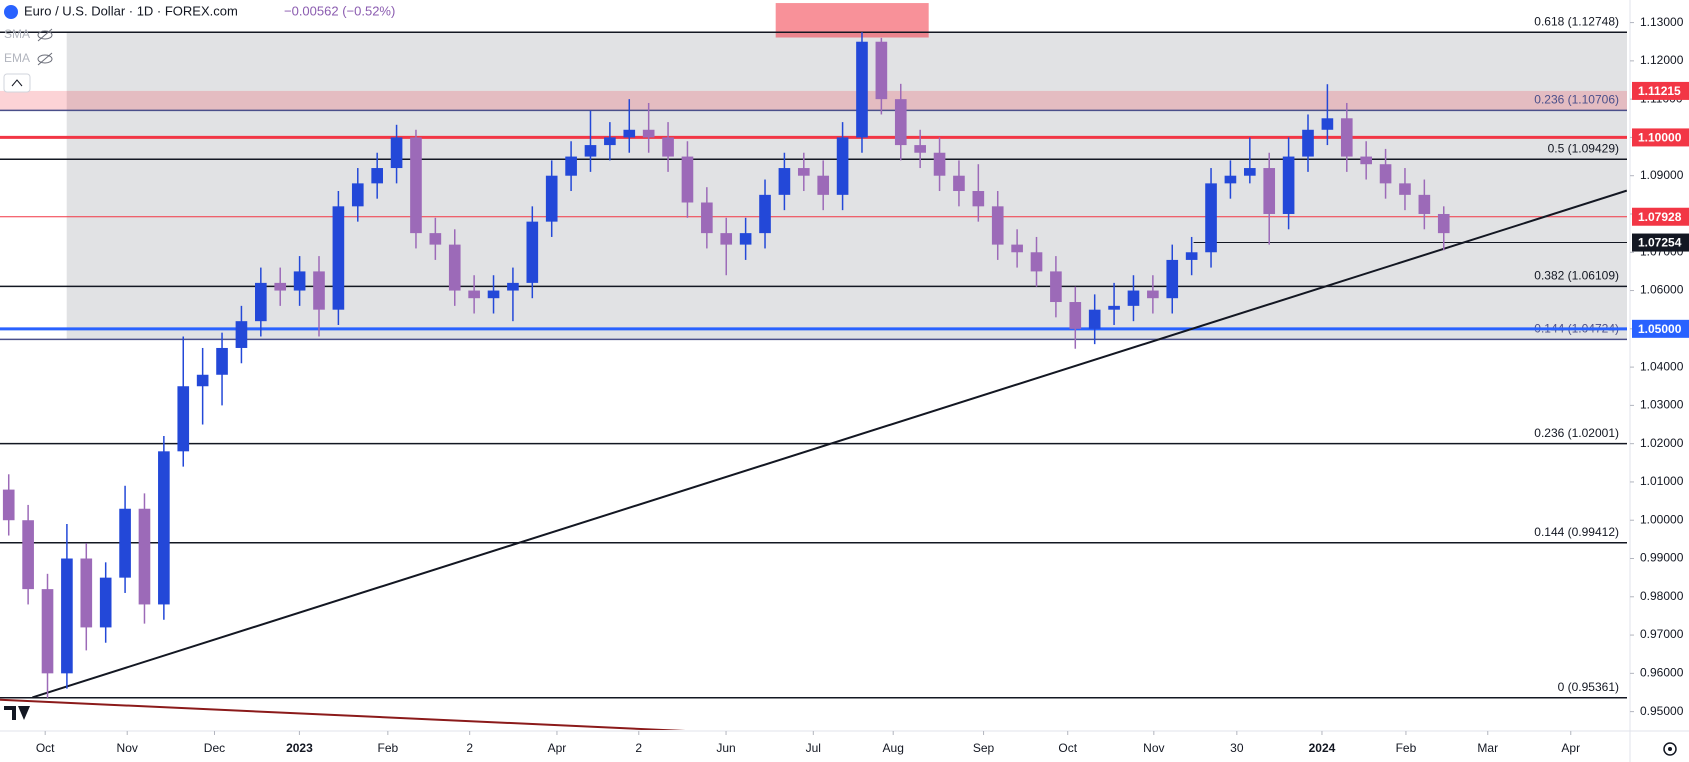 The width and height of the screenshot is (1689, 762). Describe the element at coordinates (1662, 519) in the screenshot. I see `y-tick-label: 1.00000` at that location.